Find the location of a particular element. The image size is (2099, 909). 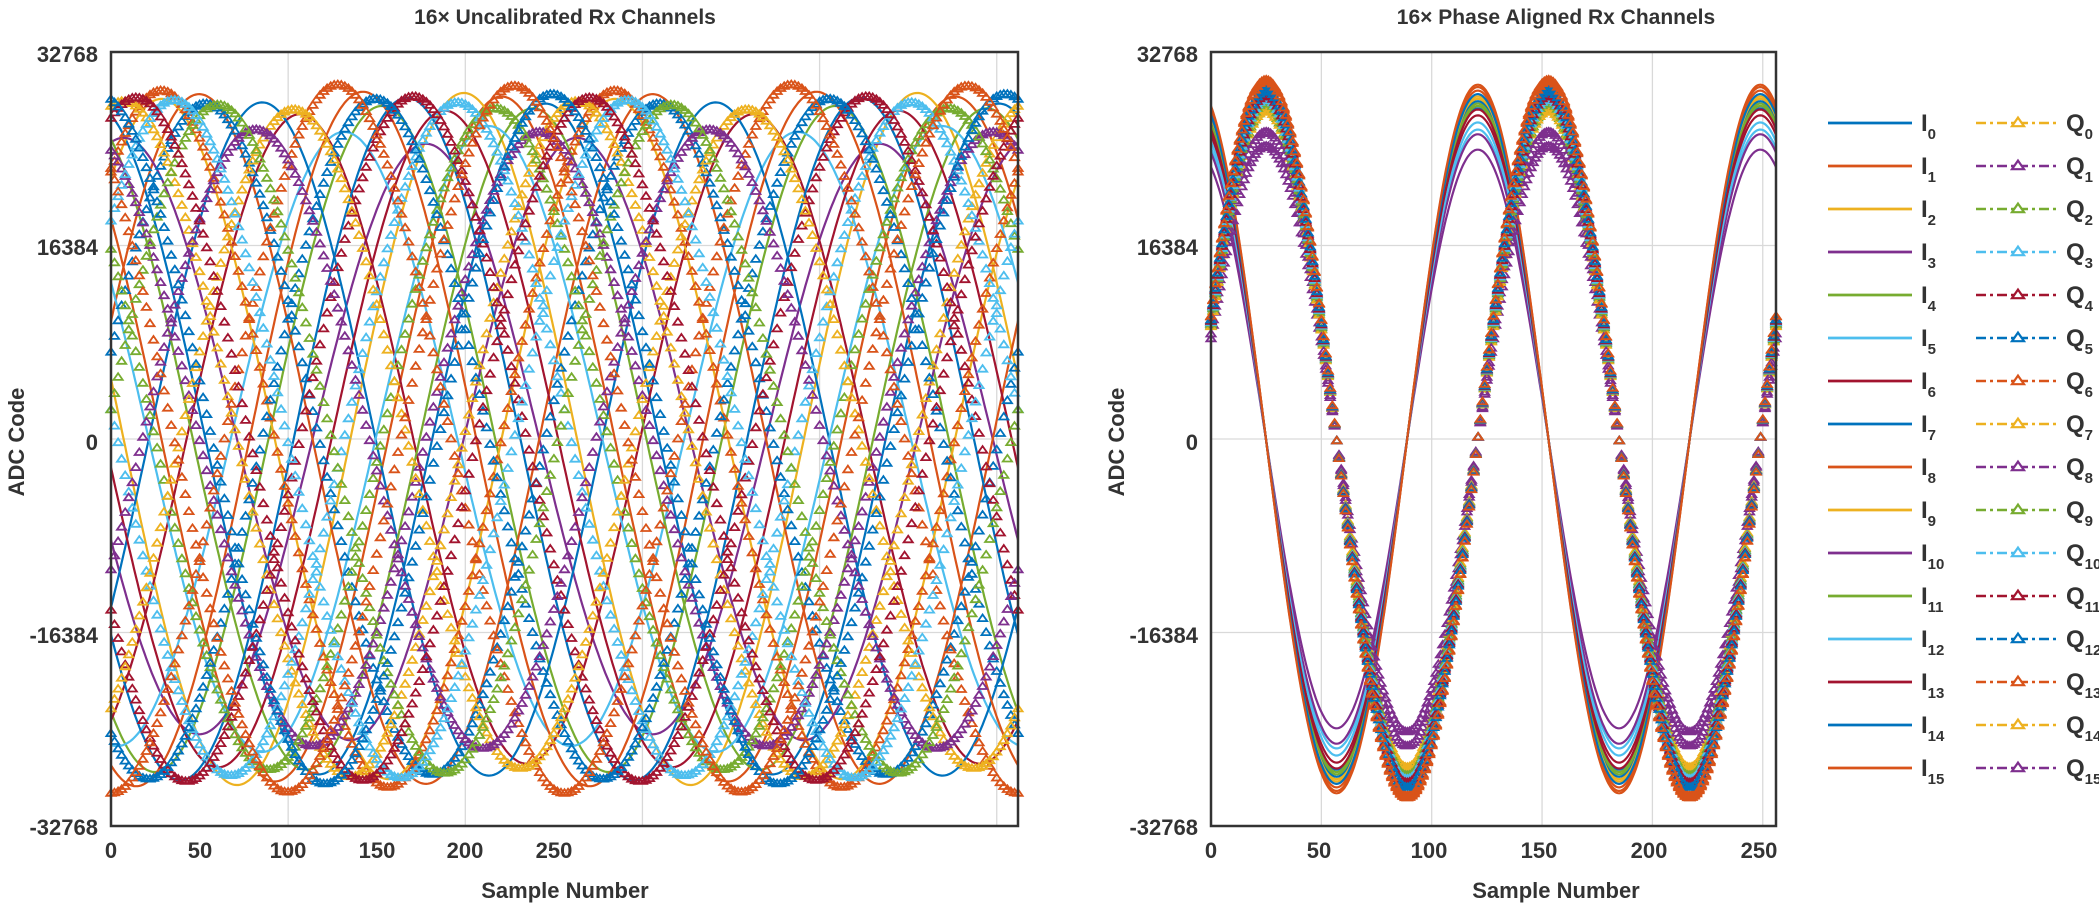

legend-item-i9: I9 is located at coordinates (1882, 513).